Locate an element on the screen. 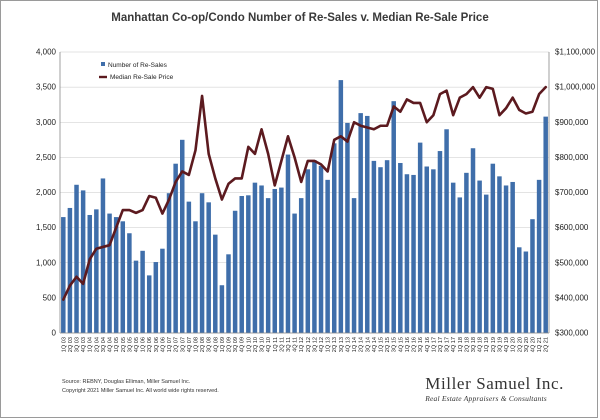 This screenshot has width=600, height=420. x-tick-label: 3Q 17 is located at coordinates (448, 344).